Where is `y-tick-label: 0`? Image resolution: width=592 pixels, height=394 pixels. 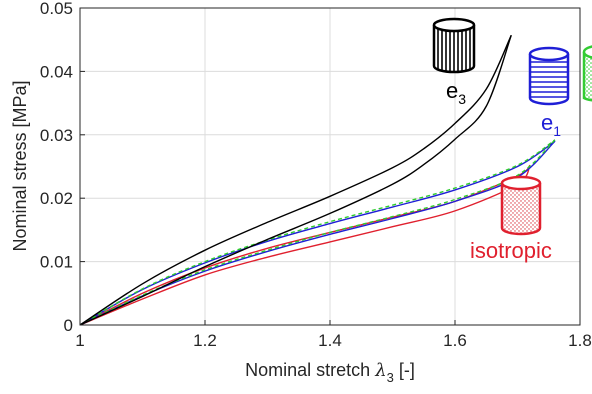
y-tick-label: 0 is located at coordinates (68, 325).